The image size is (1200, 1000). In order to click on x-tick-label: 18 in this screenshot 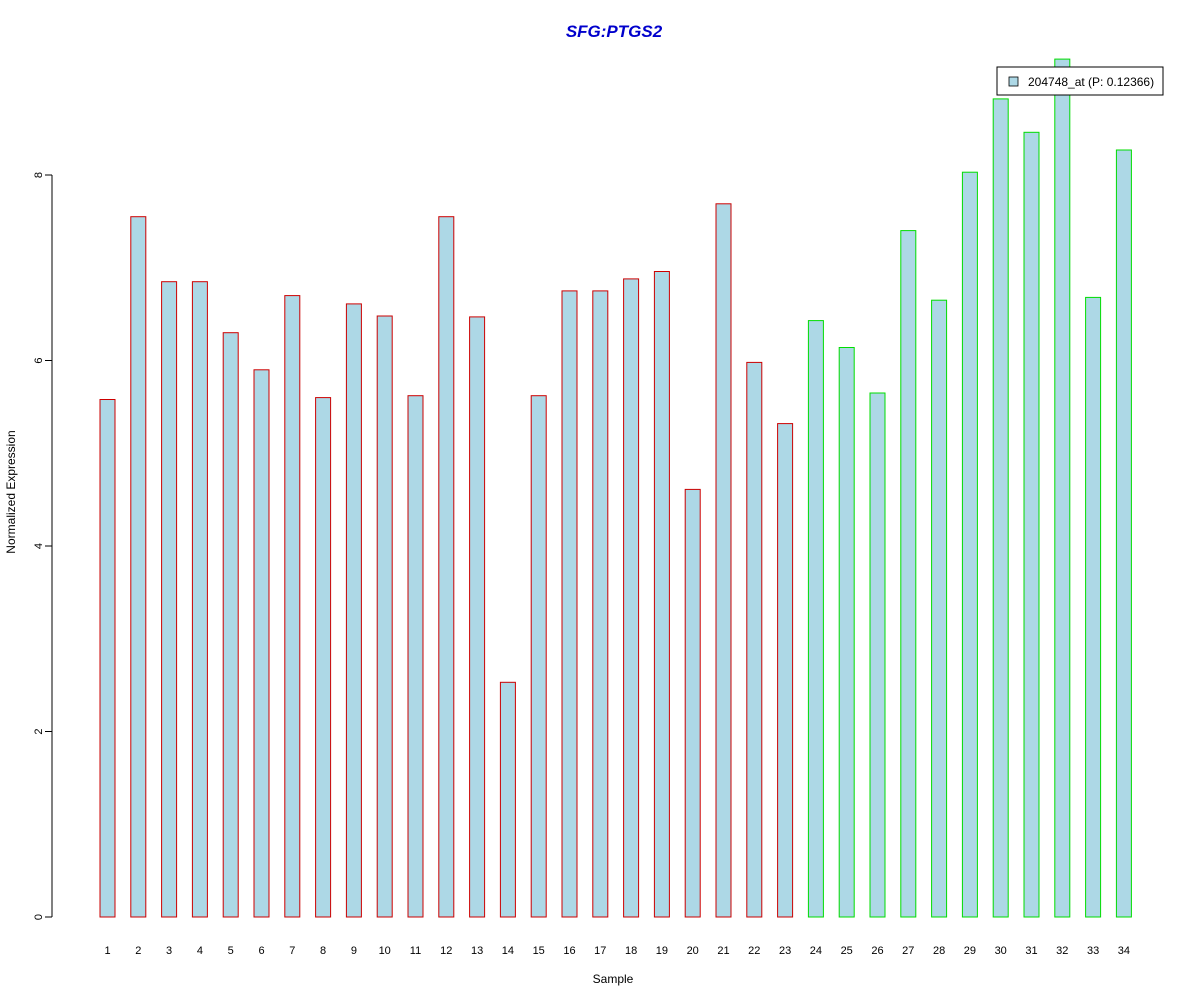, I will do `click(631, 951)`.